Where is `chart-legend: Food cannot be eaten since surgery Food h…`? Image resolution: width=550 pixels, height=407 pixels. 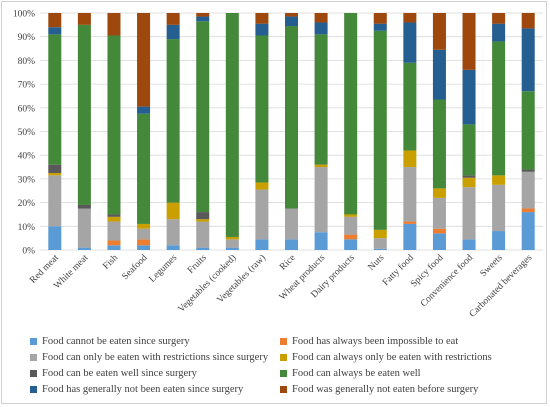 chart-legend: Food cannot be eaten since surgery Food h… is located at coordinates (285, 365).